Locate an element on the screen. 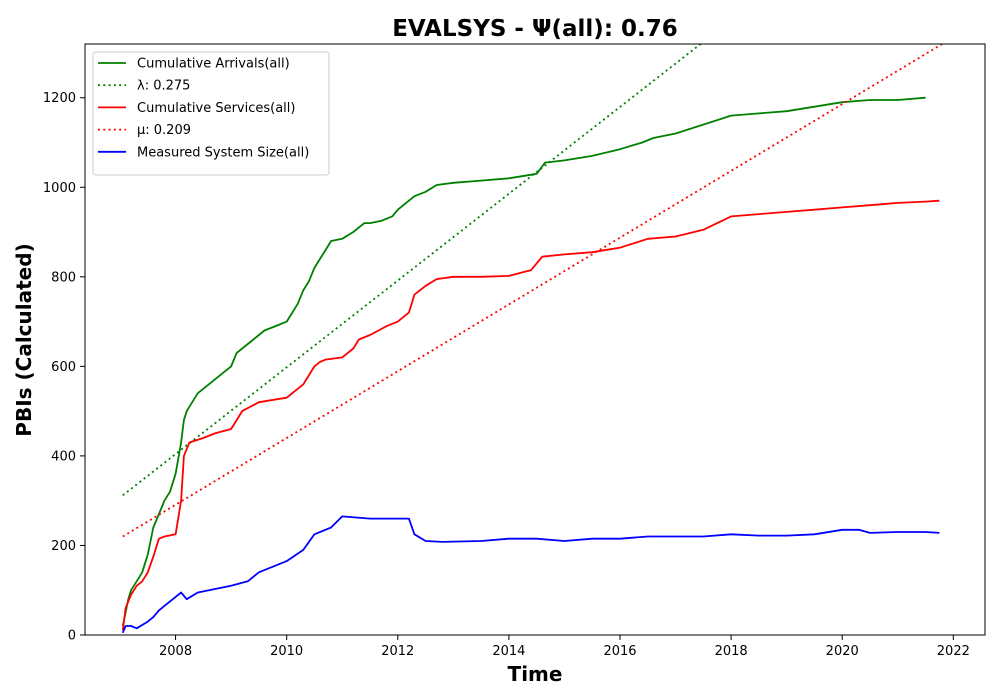  legend-box is located at coordinates (211, 113).